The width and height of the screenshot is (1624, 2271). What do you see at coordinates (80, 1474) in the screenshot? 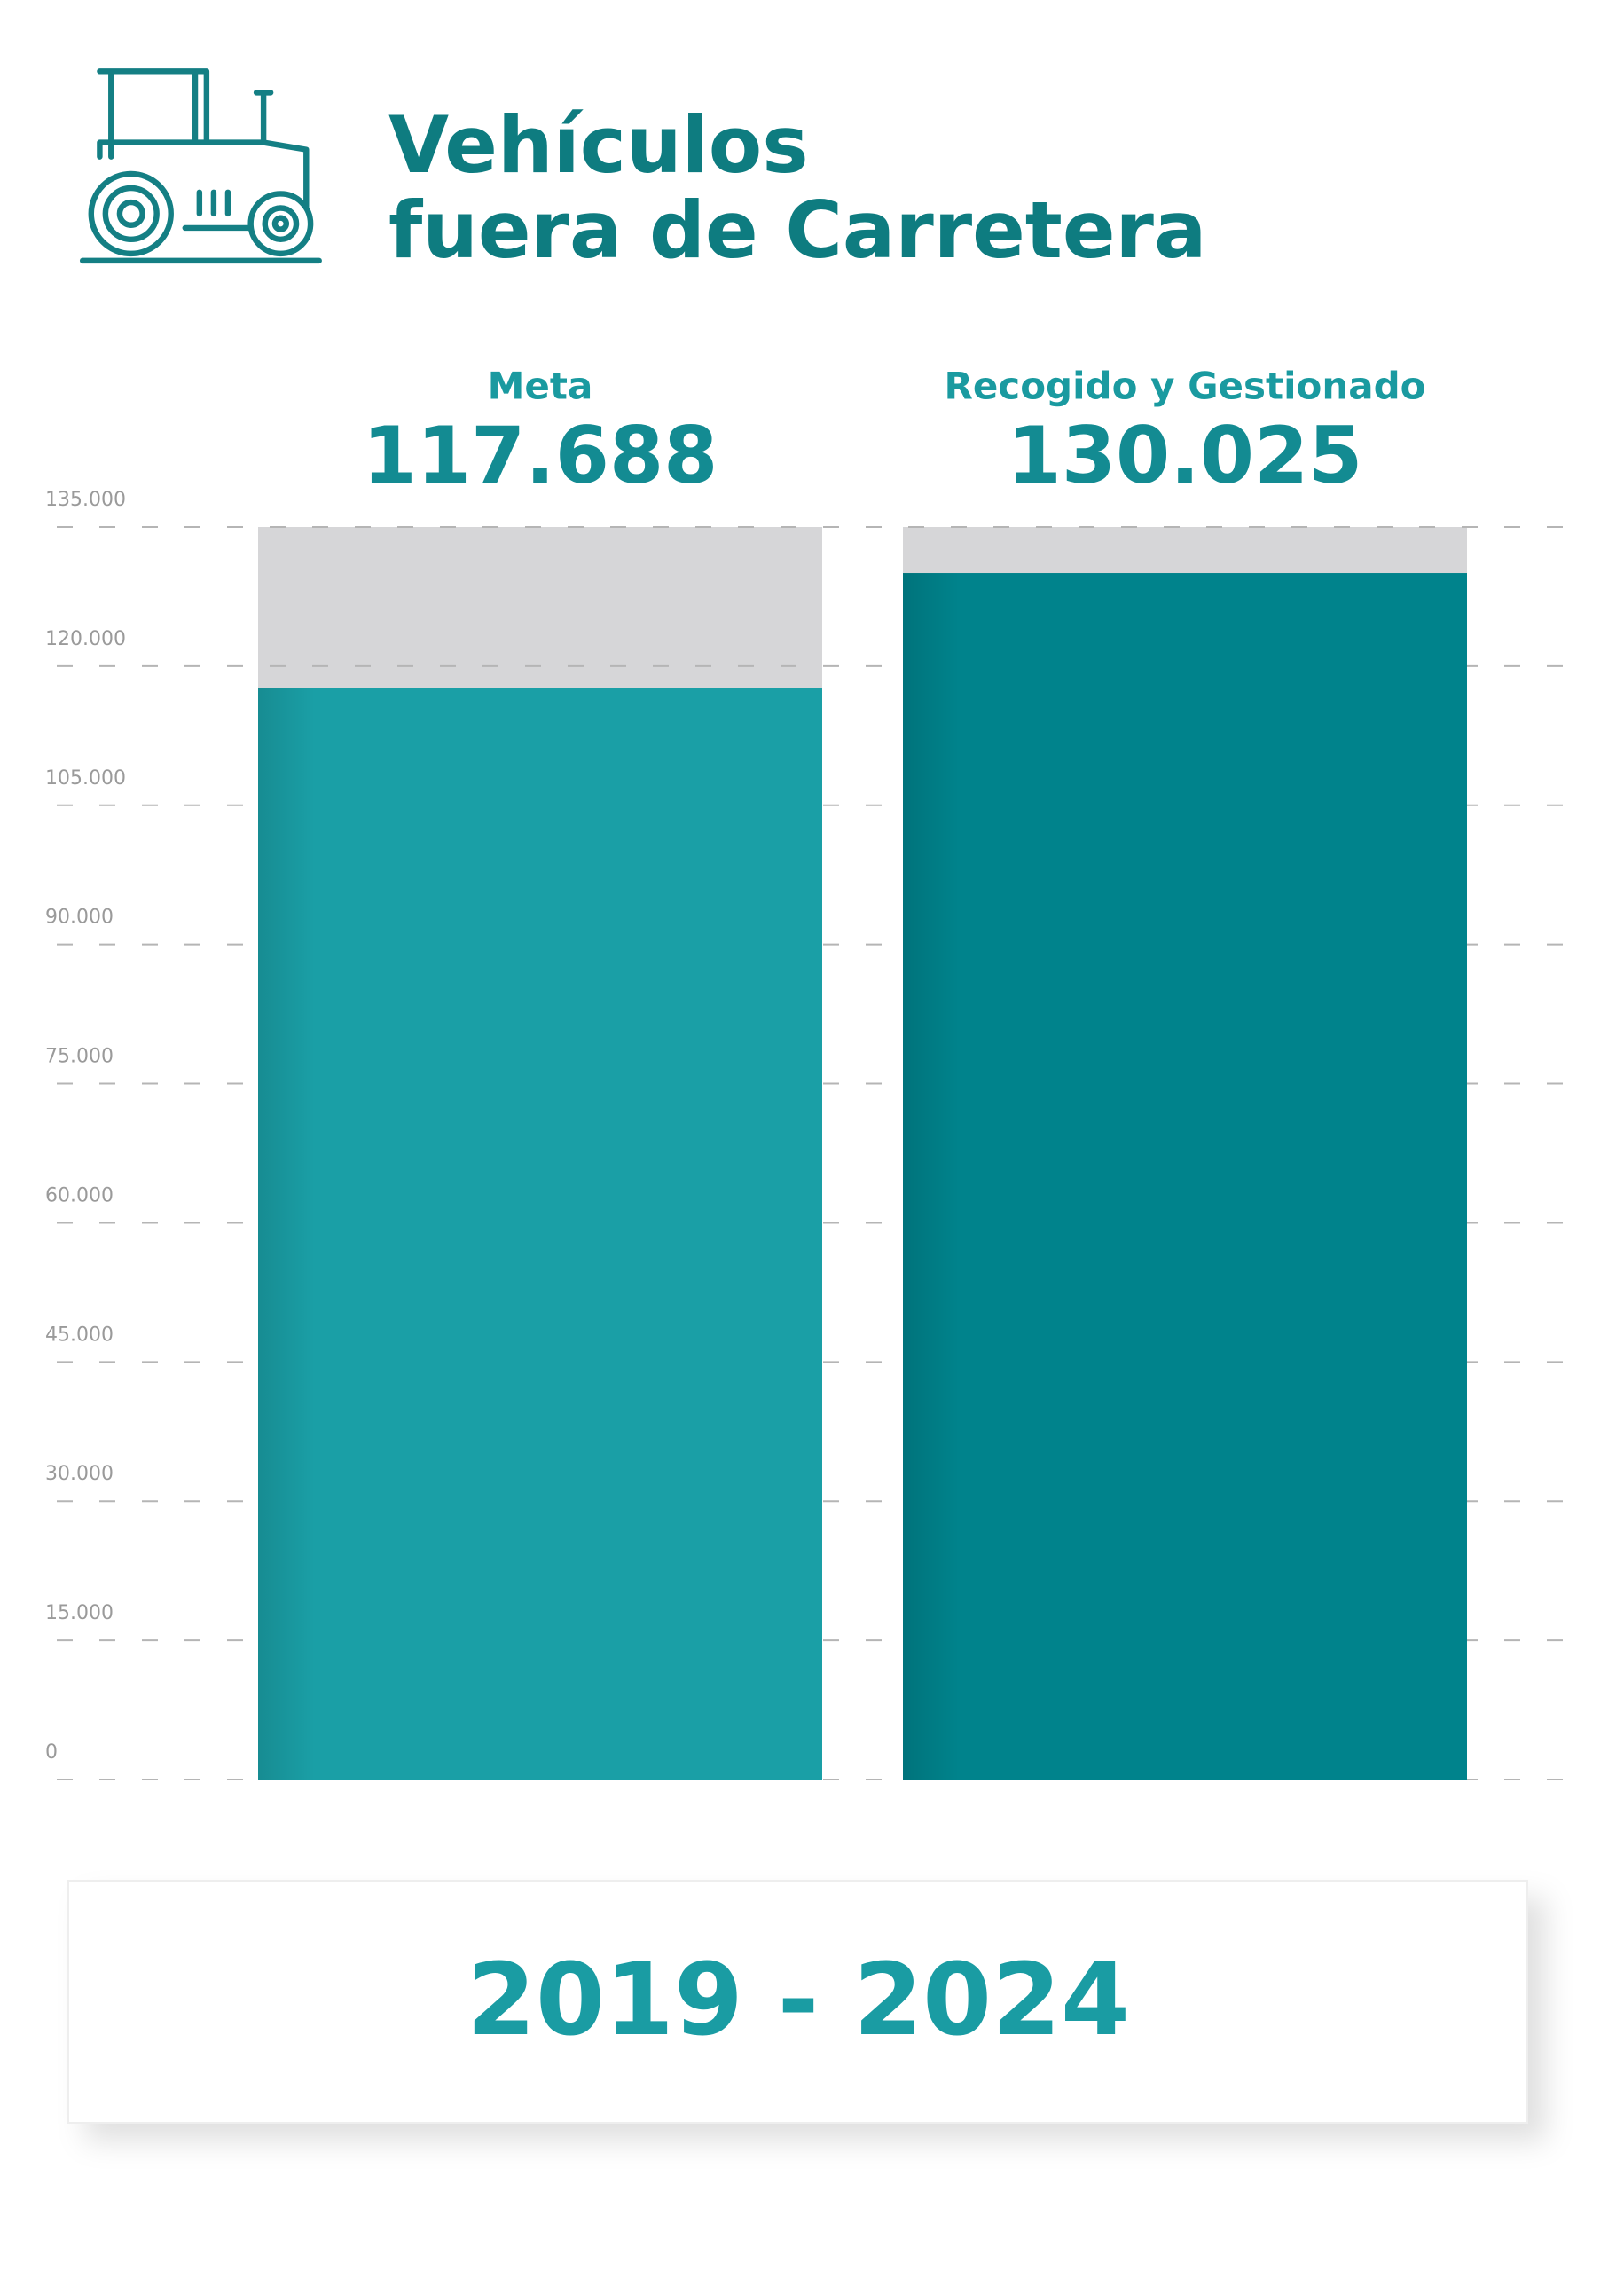
I see `y-tick-label: 30.000` at bounding box center [80, 1474].